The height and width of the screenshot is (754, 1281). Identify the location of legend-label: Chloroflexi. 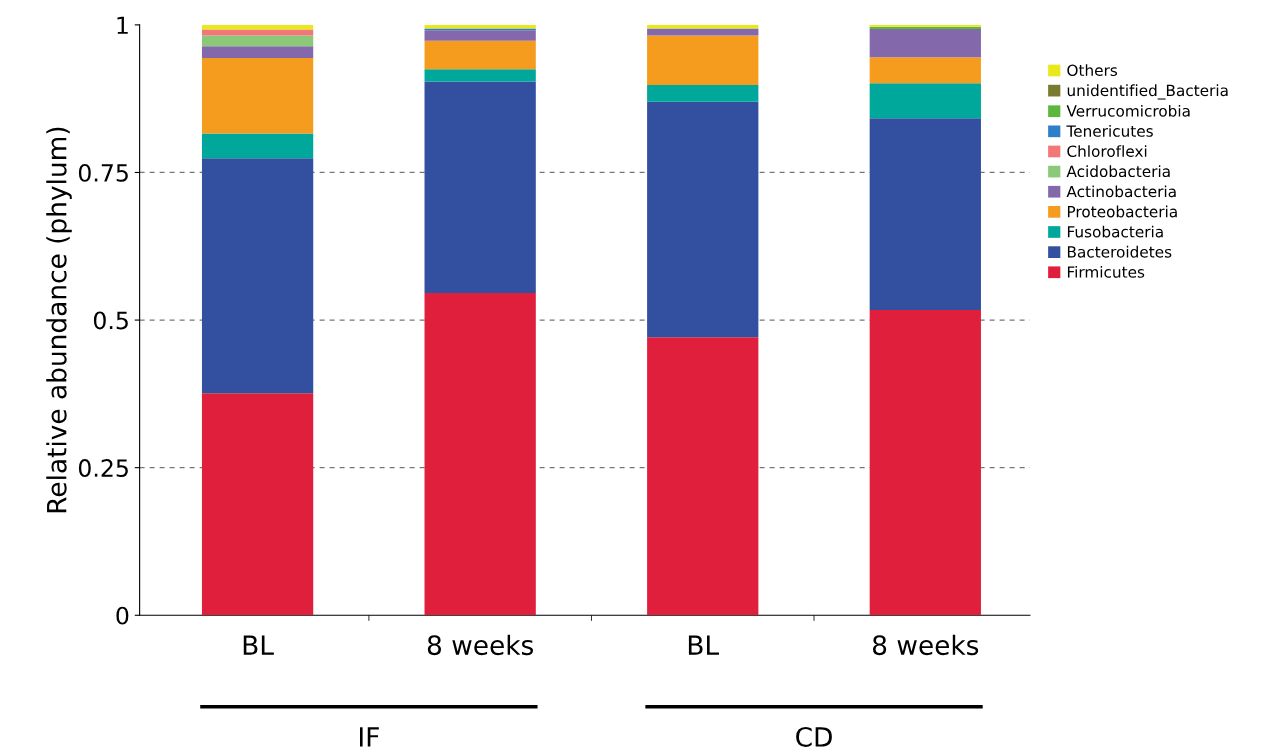
(1107, 151).